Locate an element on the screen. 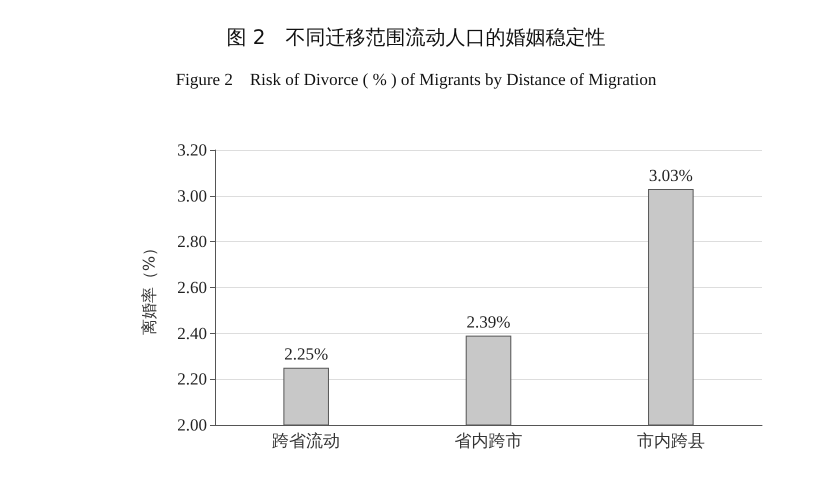  y-tick-label: 2.80 is located at coordinates (192, 242).